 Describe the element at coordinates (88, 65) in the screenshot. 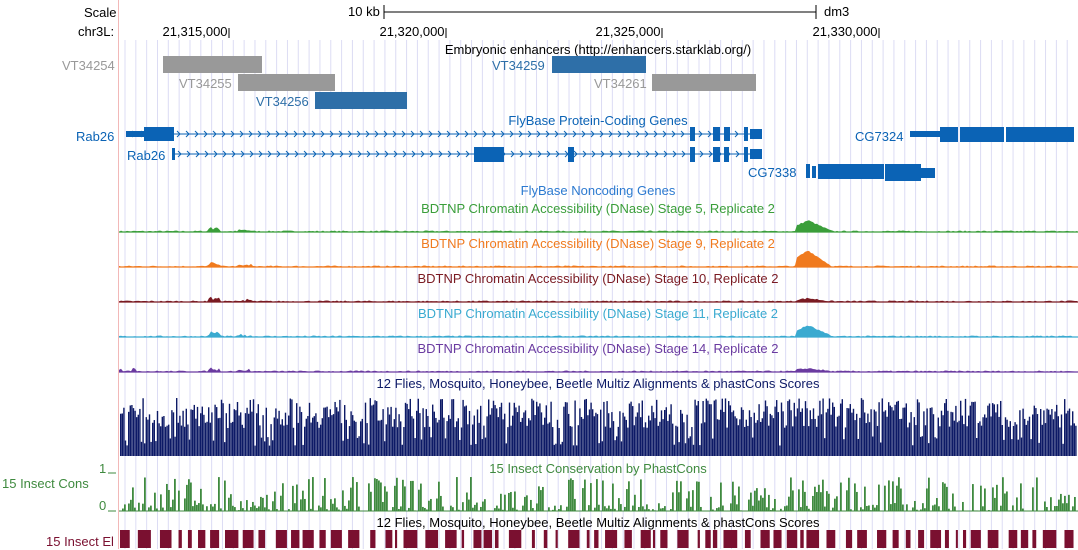

I see `enhancer-label: VT34254` at that location.